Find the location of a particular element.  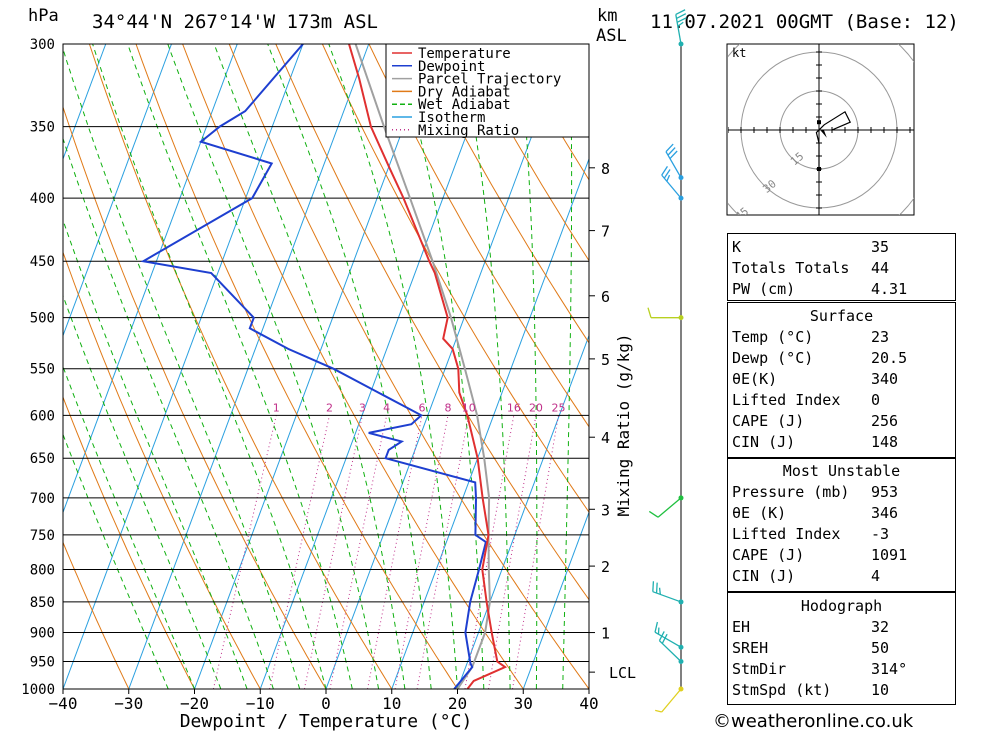

mu-row: Pressure (mb) 953 is located at coordinates (841, 491).